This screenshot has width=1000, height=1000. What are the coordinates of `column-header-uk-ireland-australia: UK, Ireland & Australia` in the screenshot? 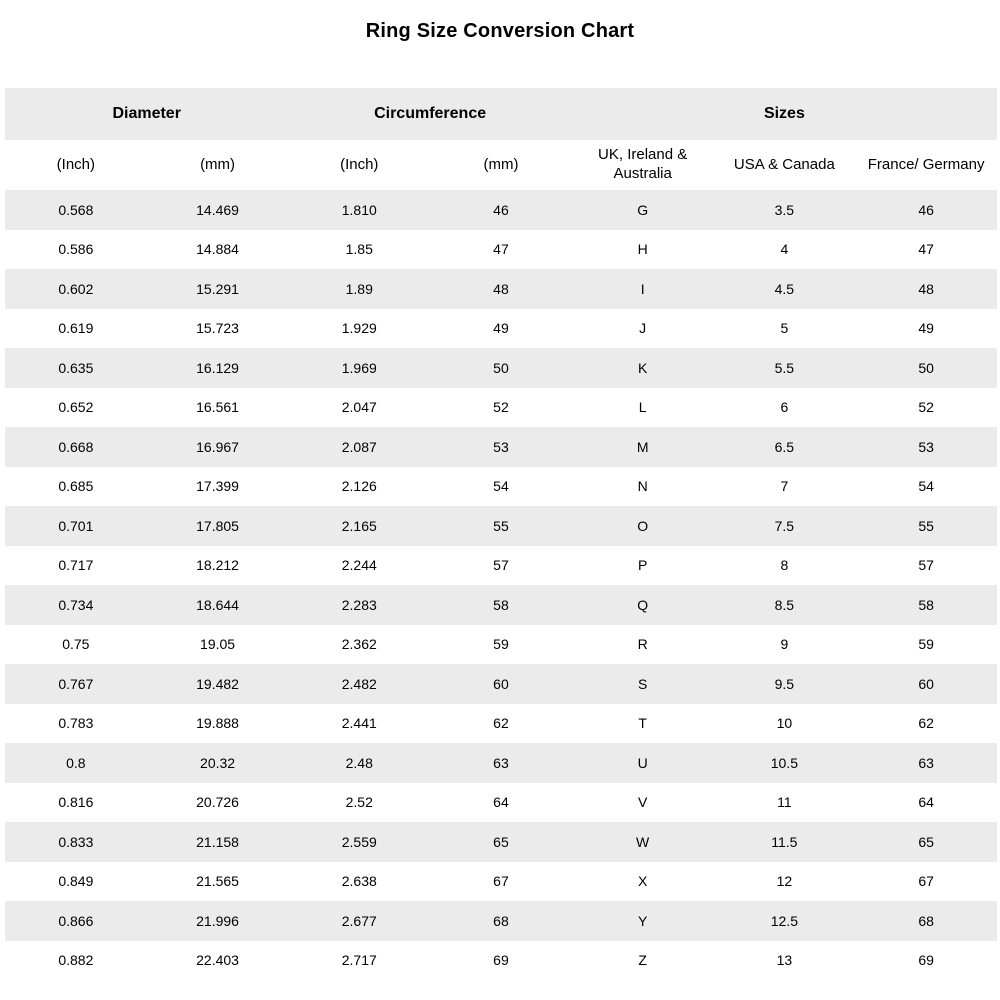 It's located at (642, 165).